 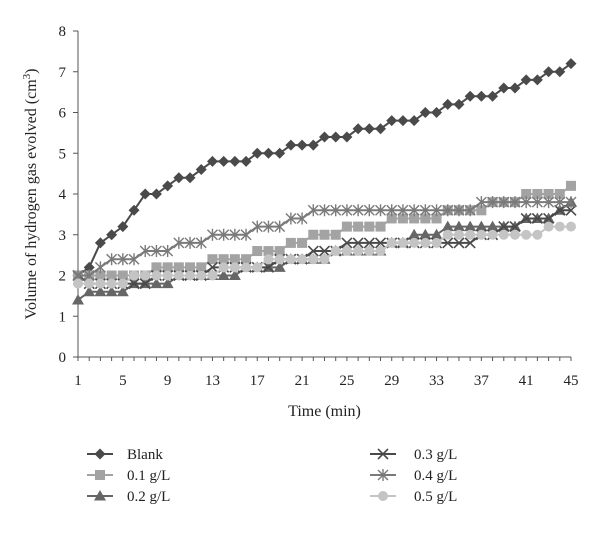 What do you see at coordinates (31, 199) in the screenshot?
I see `y-axis-title-main: Volume of hydrogen gas evolved (cm` at bounding box center [31, 199].